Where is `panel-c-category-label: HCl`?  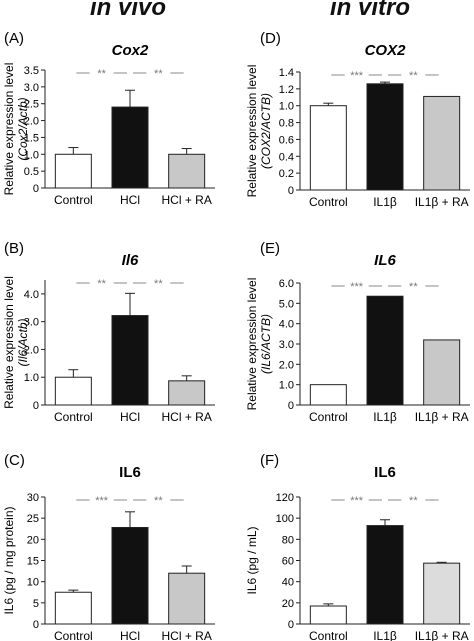 panel-c-category-label: HCl is located at coordinates (130, 635).